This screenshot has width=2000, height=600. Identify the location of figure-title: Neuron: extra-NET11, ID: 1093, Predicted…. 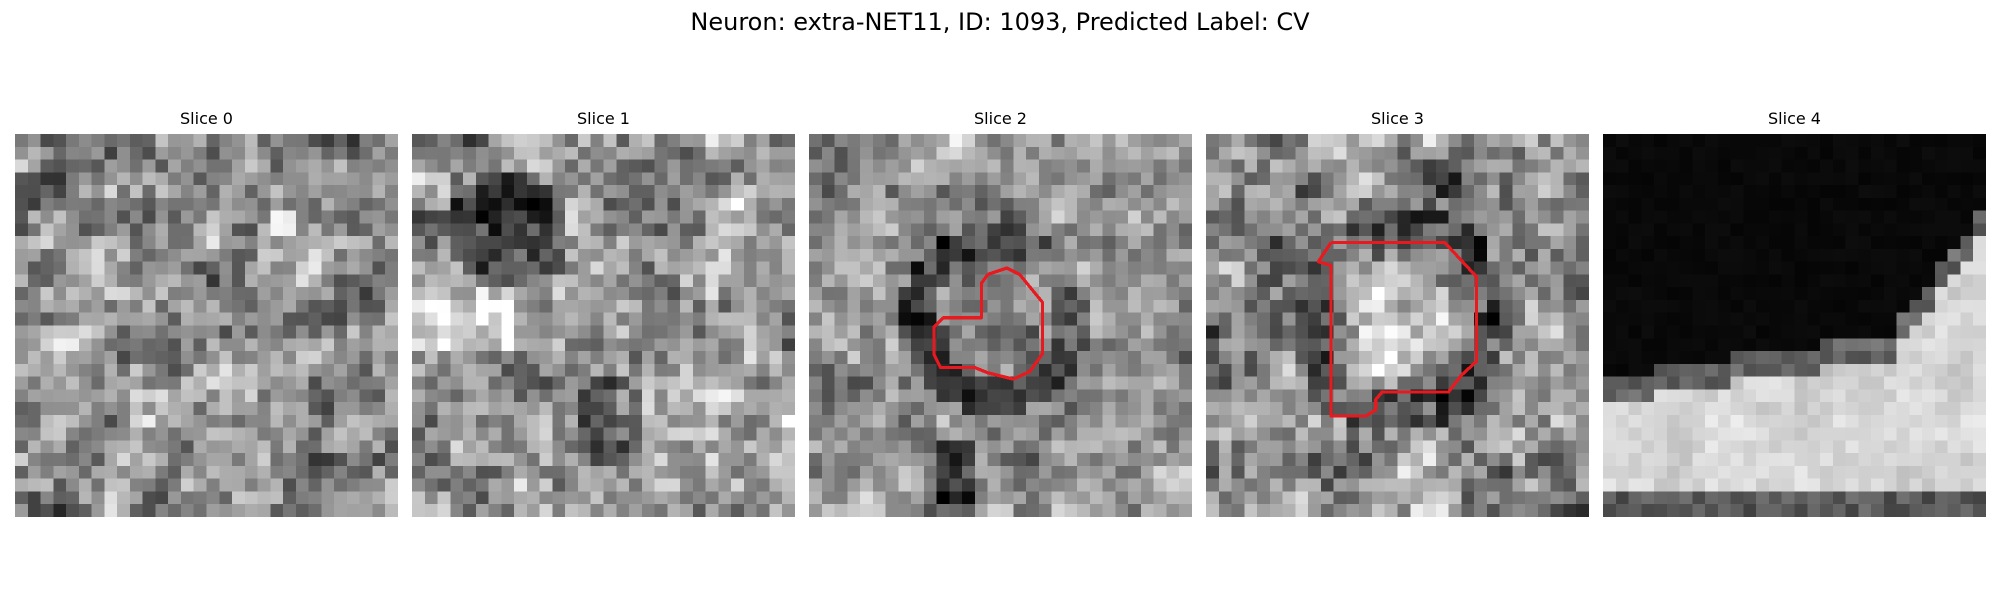
(1000, 22).